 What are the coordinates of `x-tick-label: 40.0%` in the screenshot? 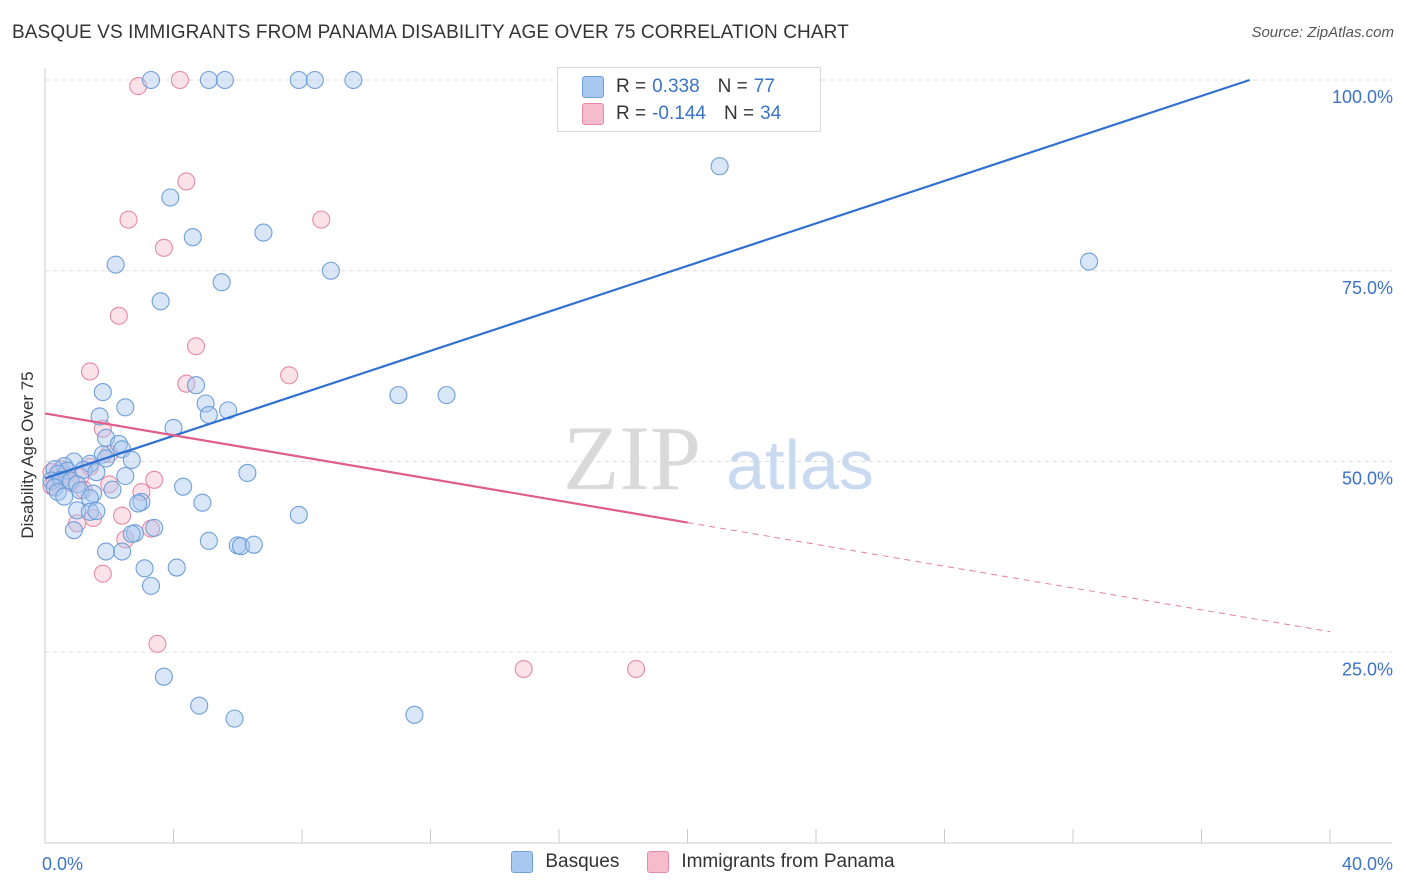 It's located at (1367, 864).